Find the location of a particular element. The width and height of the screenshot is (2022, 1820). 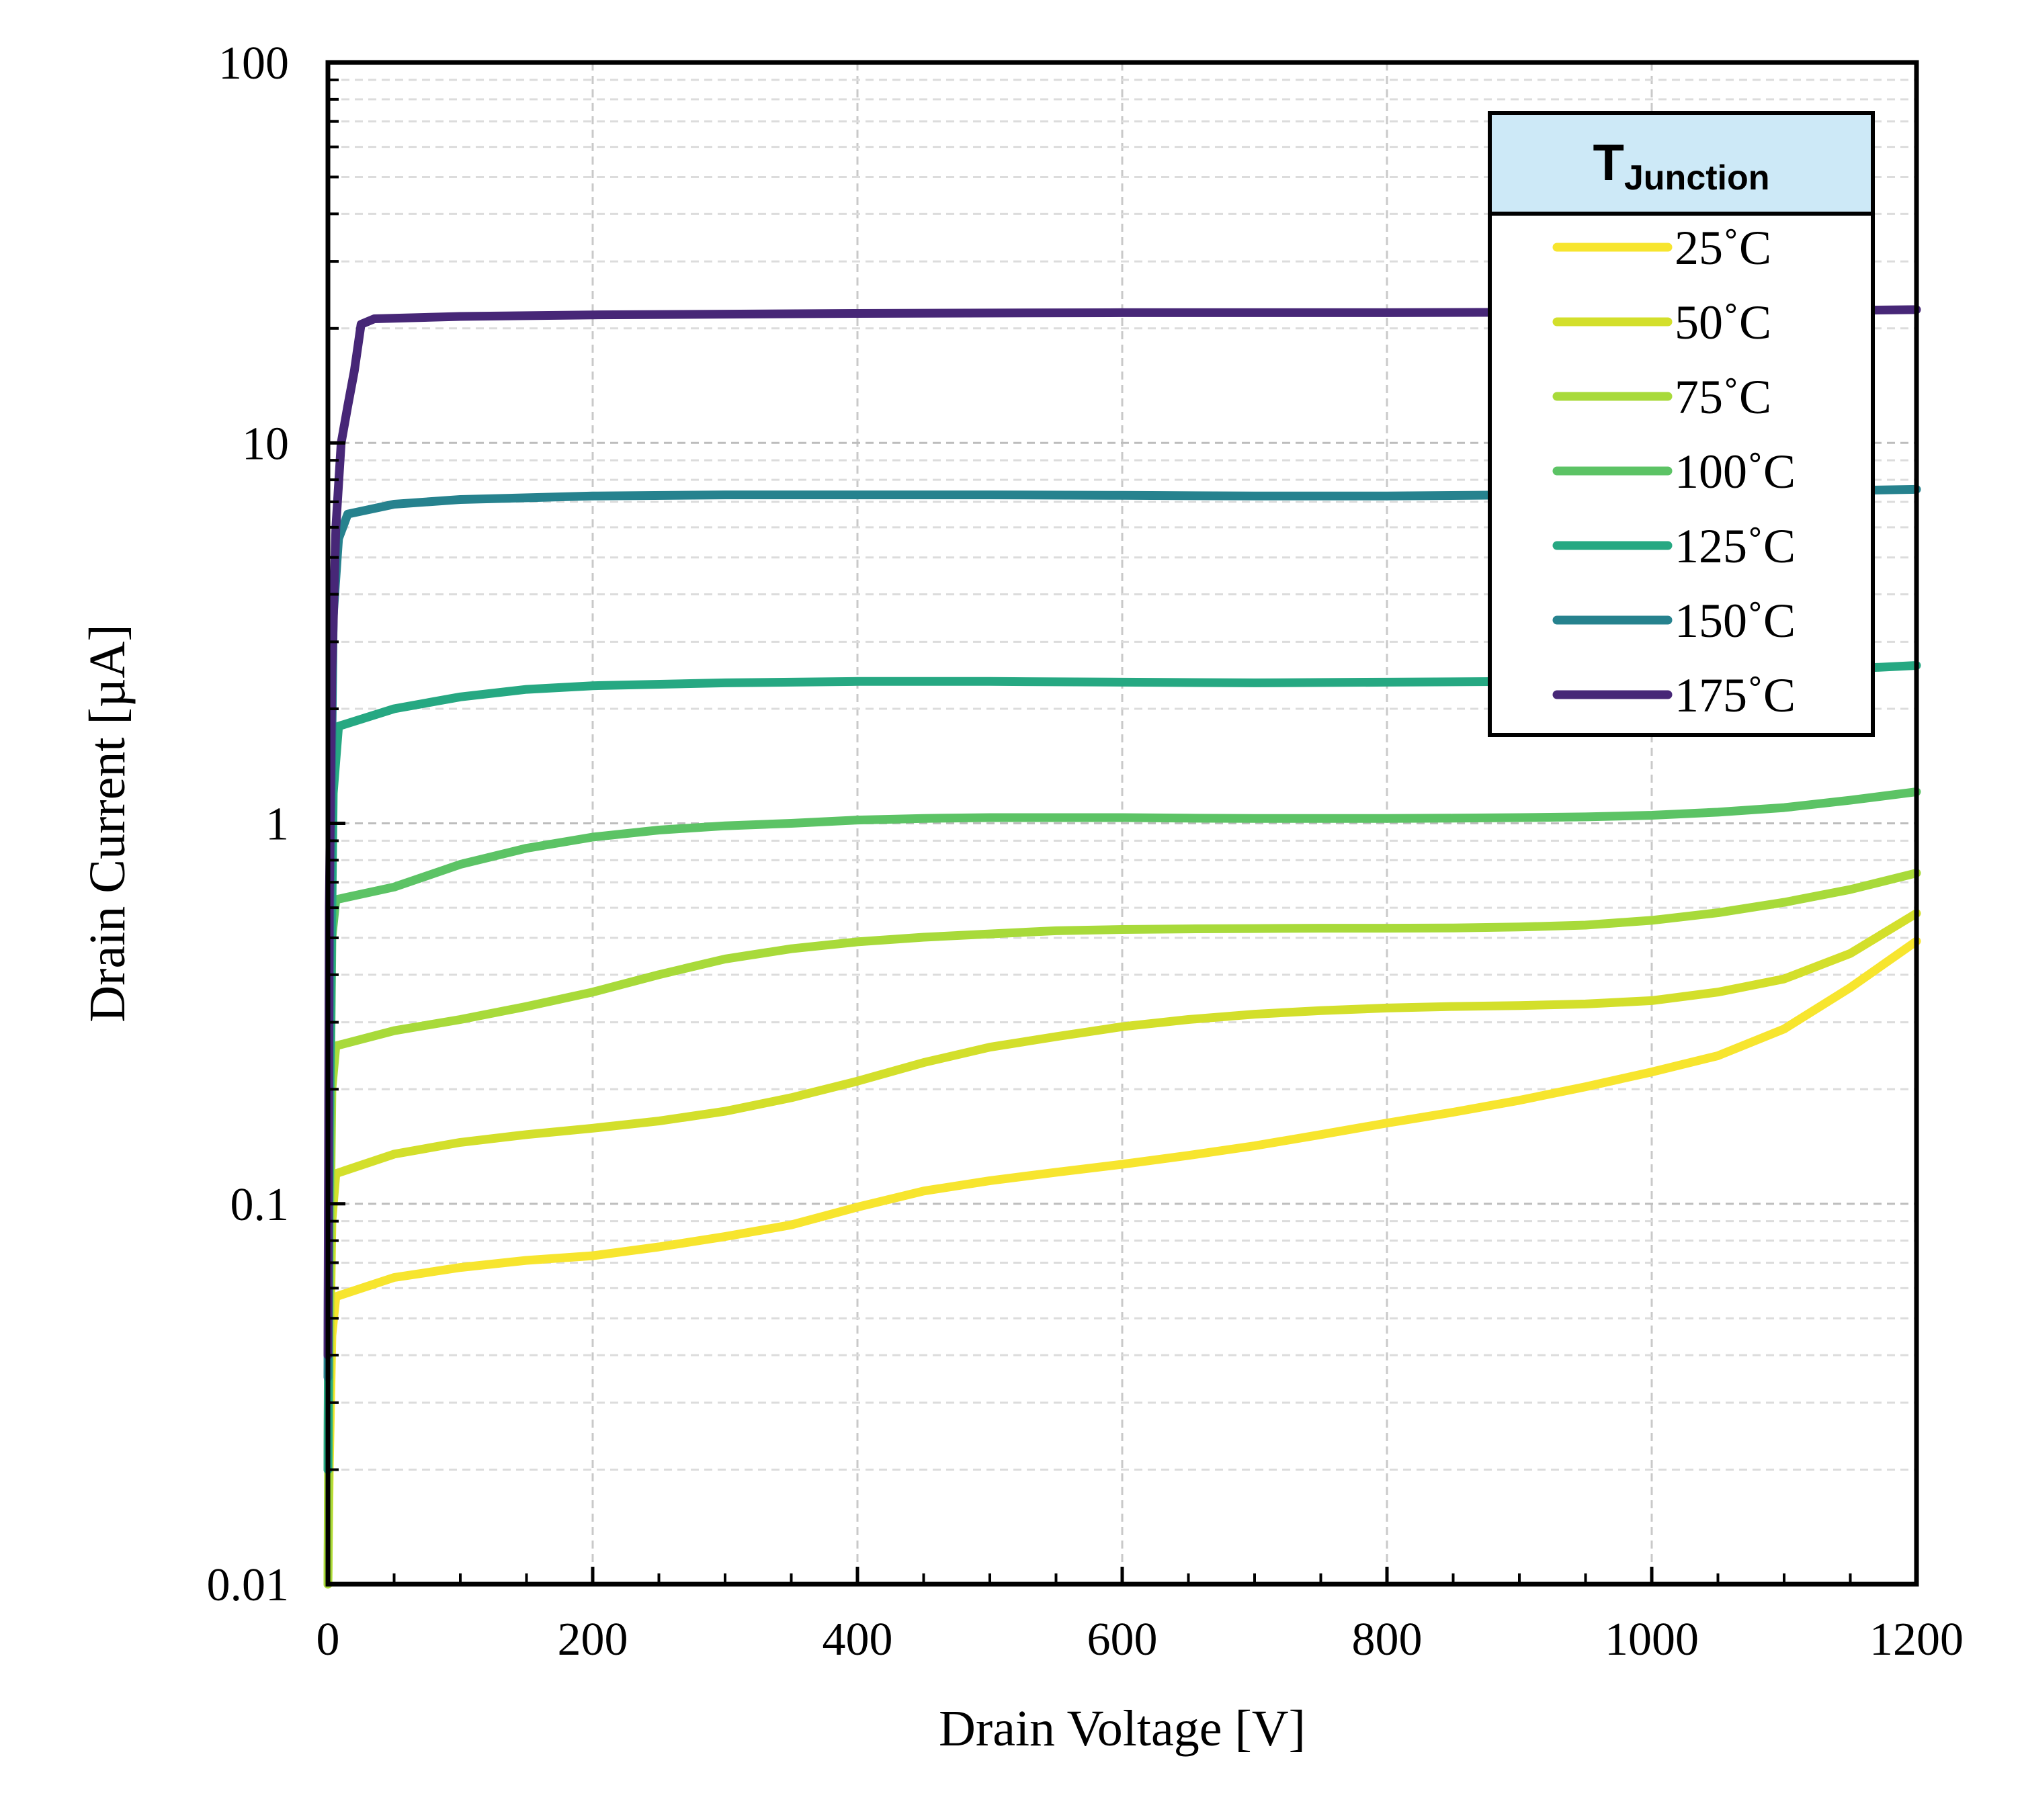

x-tick-label: 400 is located at coordinates (858, 1640).